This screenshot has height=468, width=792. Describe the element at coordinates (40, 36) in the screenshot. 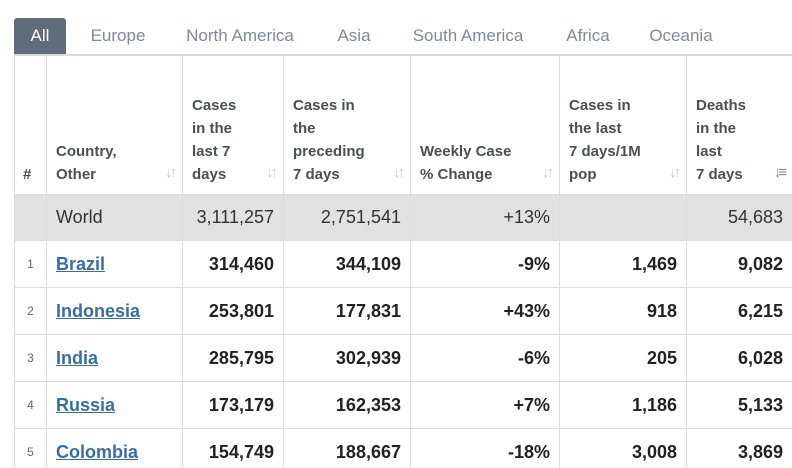

I see `tab-all: All` at that location.